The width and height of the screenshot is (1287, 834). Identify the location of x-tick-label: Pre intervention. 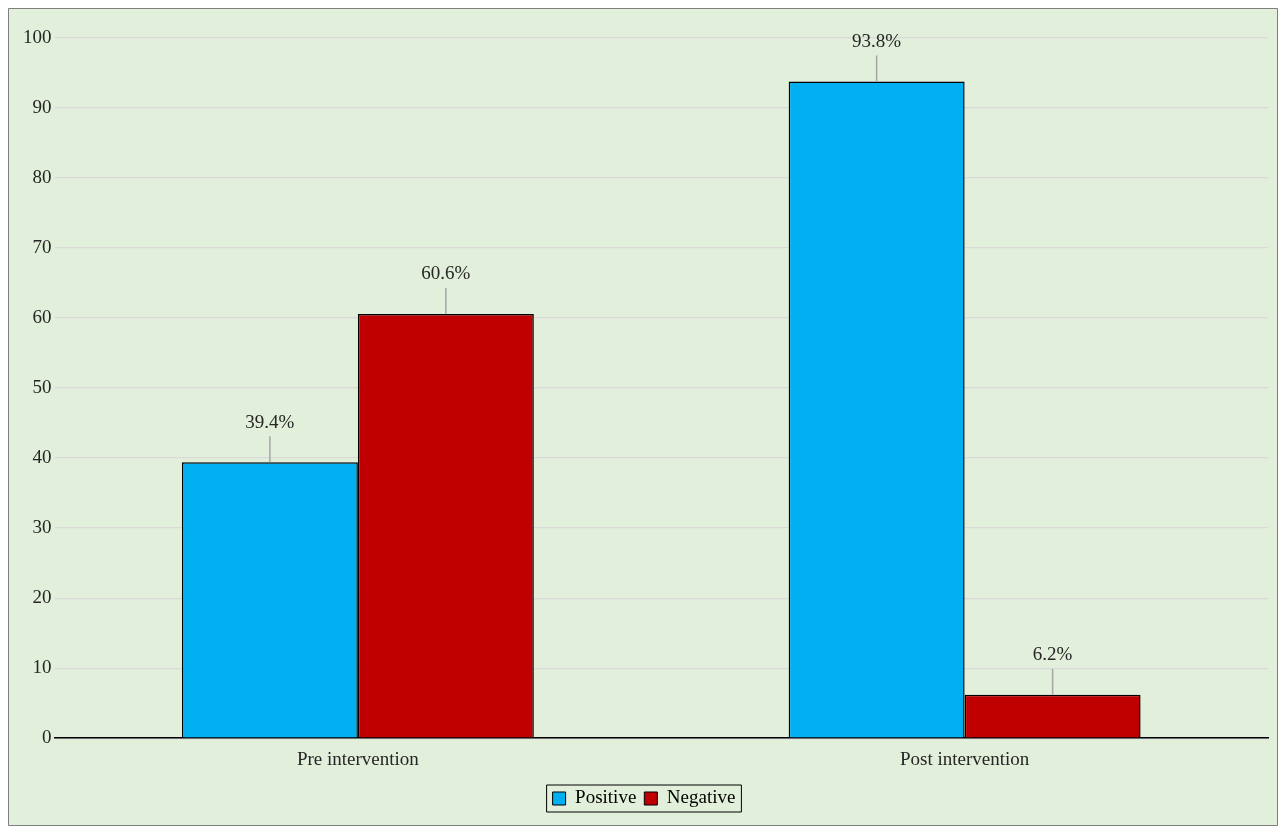
(358, 758).